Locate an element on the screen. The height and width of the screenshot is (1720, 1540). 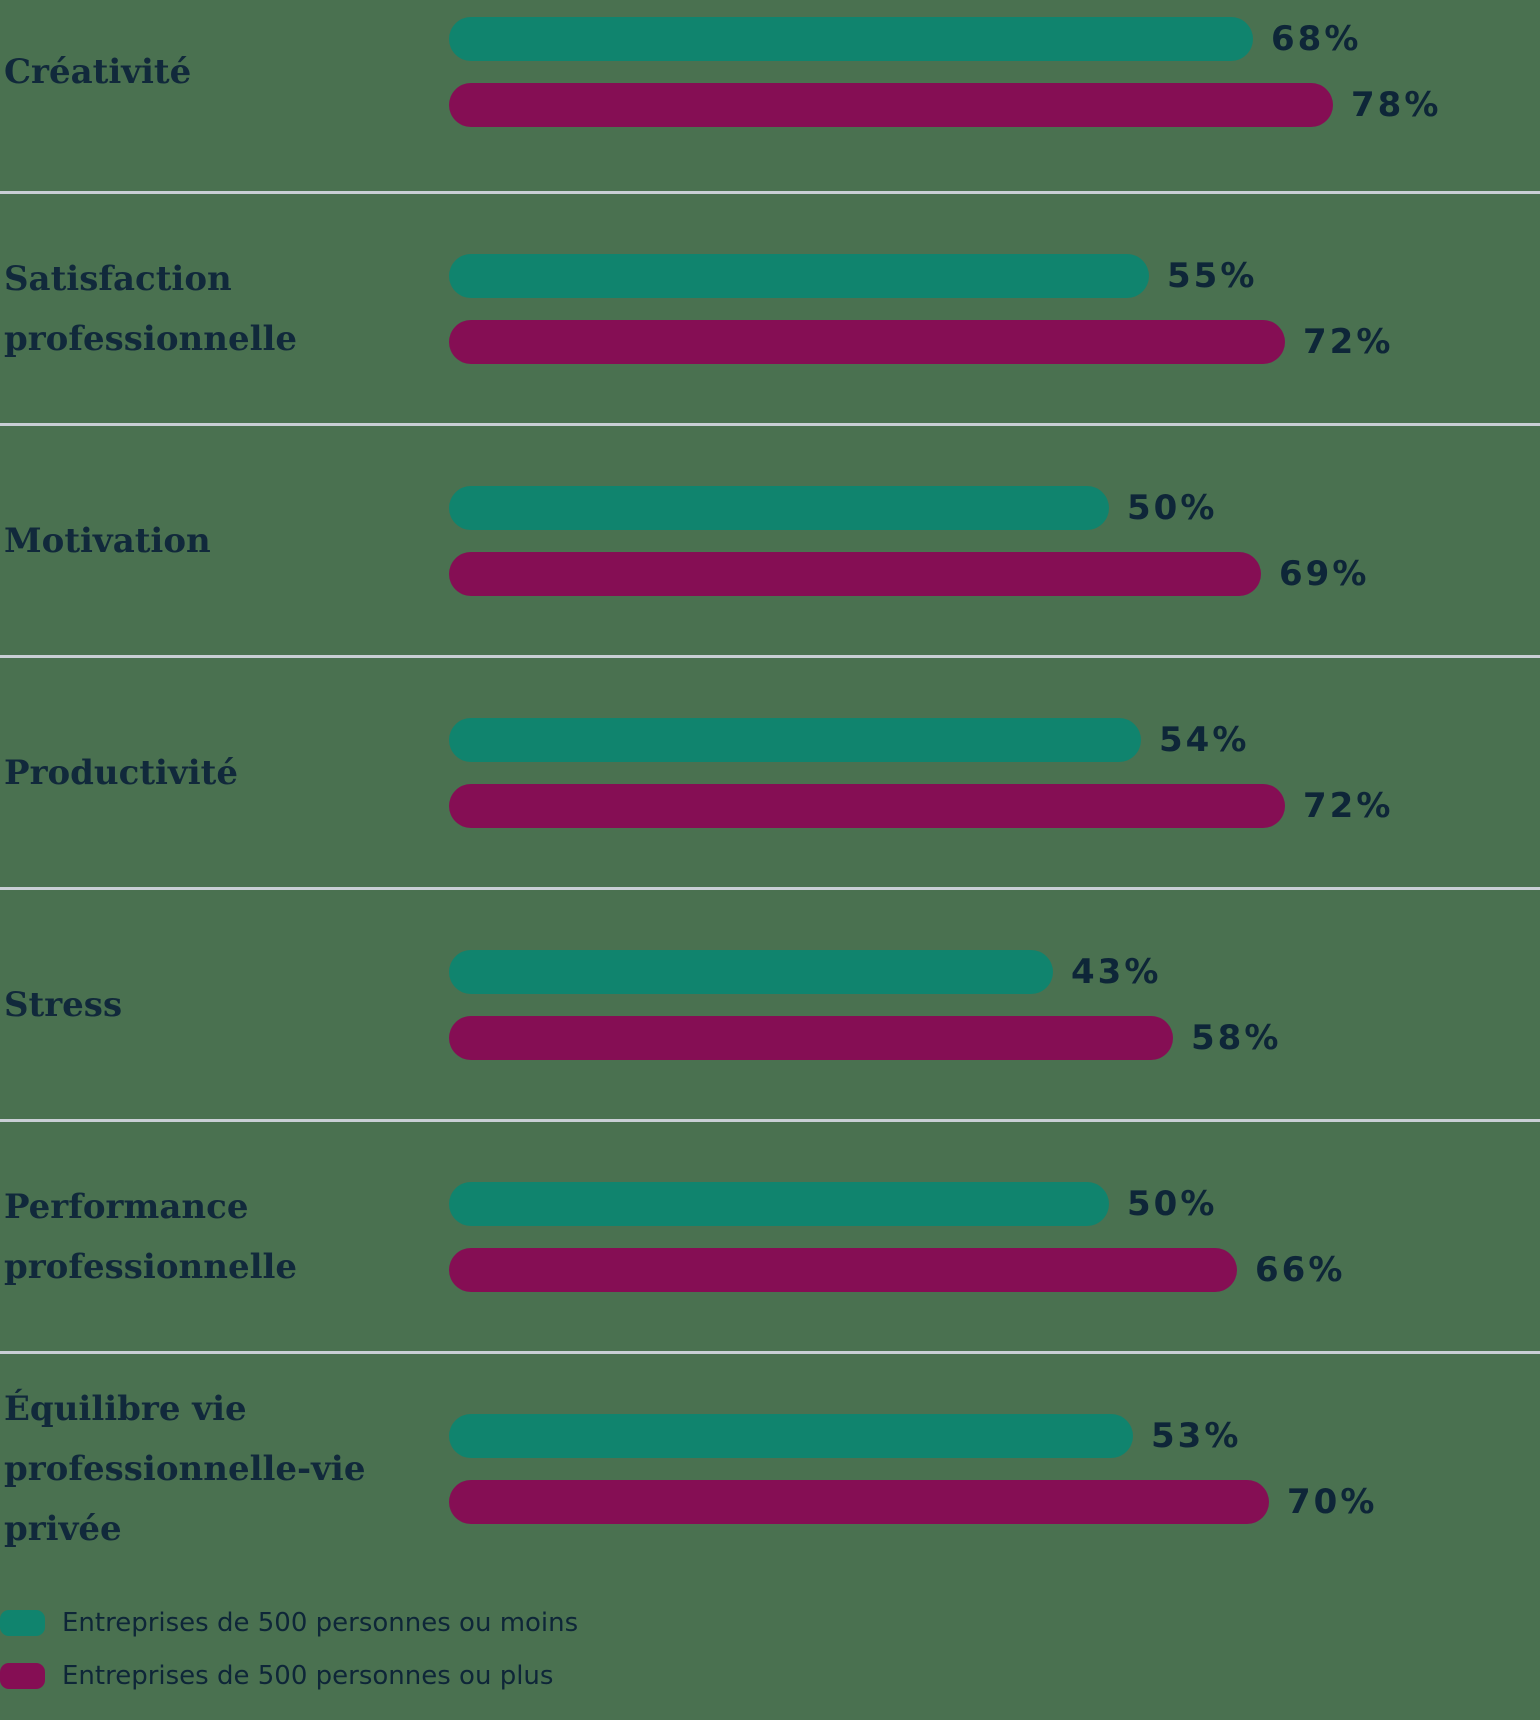
bar-line-smaller-companies: 53% is located at coordinates (994, 1435).